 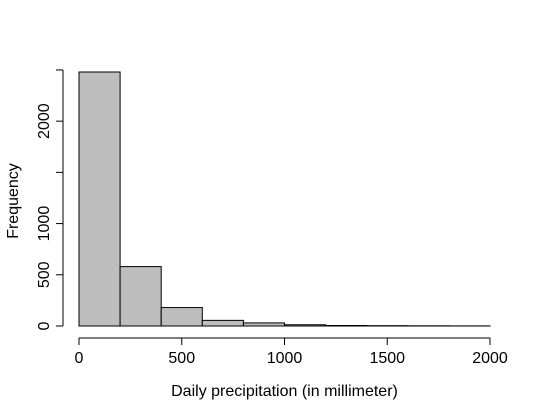 What do you see at coordinates (284, 391) in the screenshot?
I see `x-axis-title: Daily precipitation (in millimeter)` at bounding box center [284, 391].